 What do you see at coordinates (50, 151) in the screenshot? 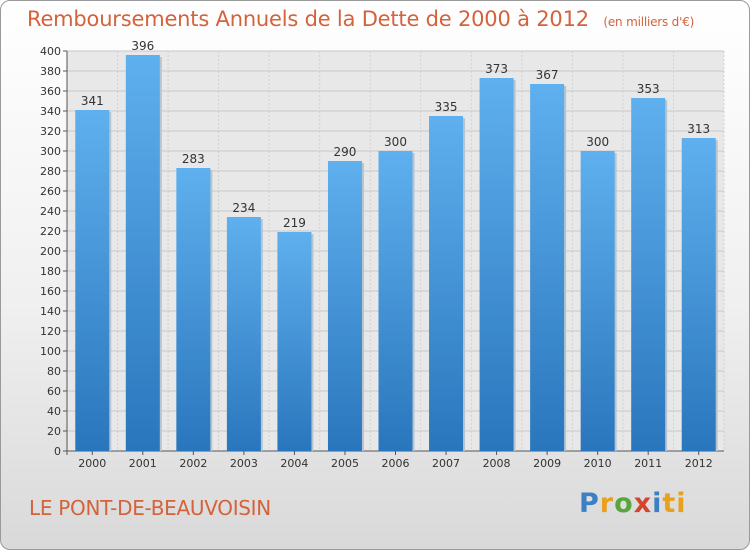
I see `y-tick-label: 300` at bounding box center [50, 151].